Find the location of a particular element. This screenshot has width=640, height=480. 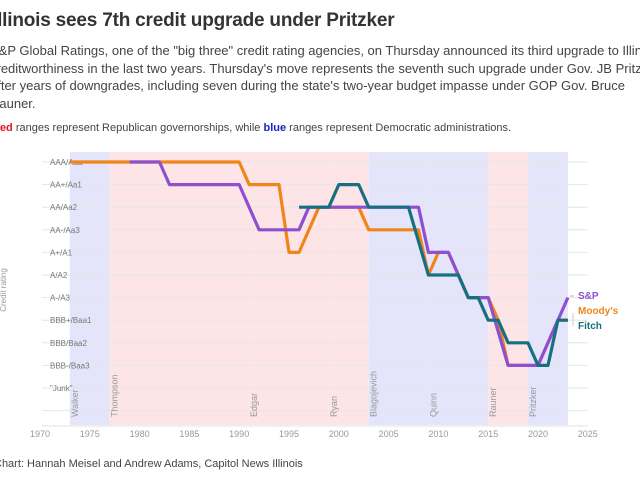

series-legend: Moody's S&P Fitch is located at coordinates (594, 311).